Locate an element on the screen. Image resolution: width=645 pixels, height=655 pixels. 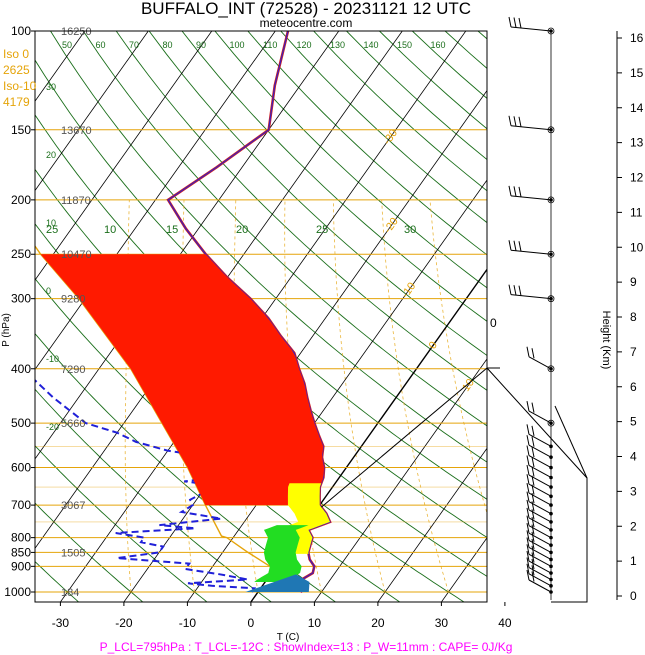
isotherm-label: -10 is located at coordinates (408, 290).